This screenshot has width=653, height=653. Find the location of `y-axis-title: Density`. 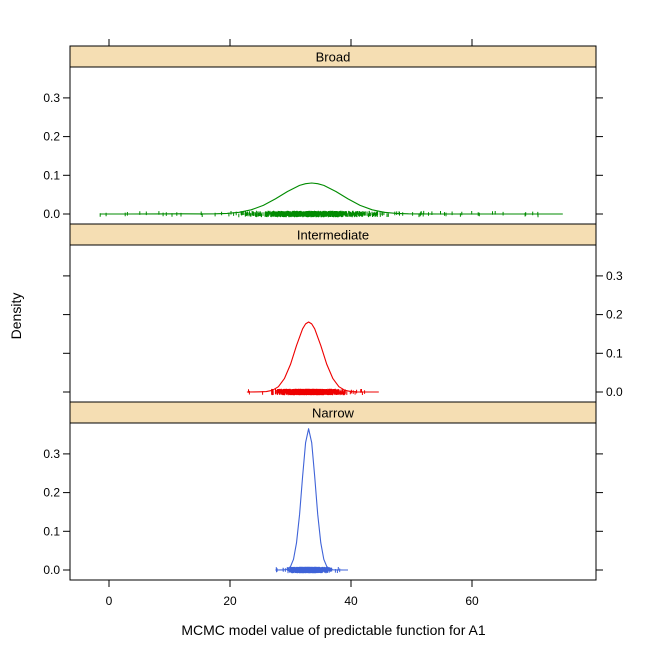

y-axis-title: Density is located at coordinates (16, 316).